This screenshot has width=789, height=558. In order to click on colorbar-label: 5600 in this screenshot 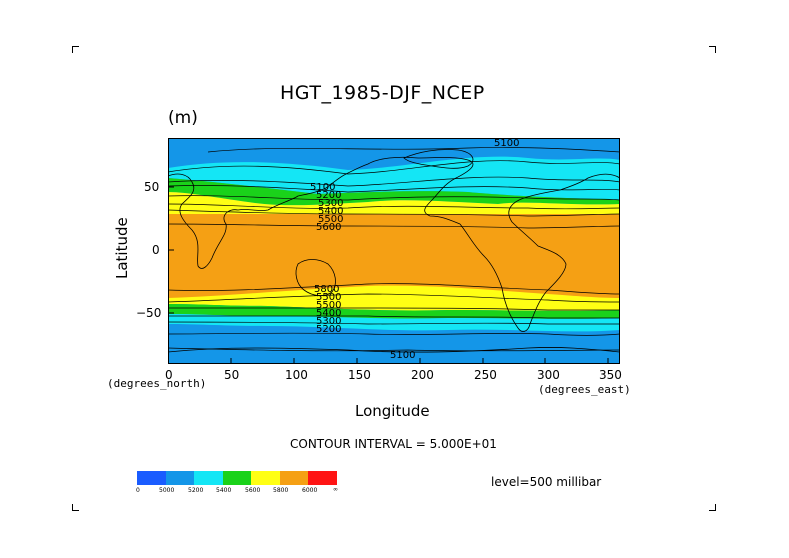, I will do `click(253, 490)`.